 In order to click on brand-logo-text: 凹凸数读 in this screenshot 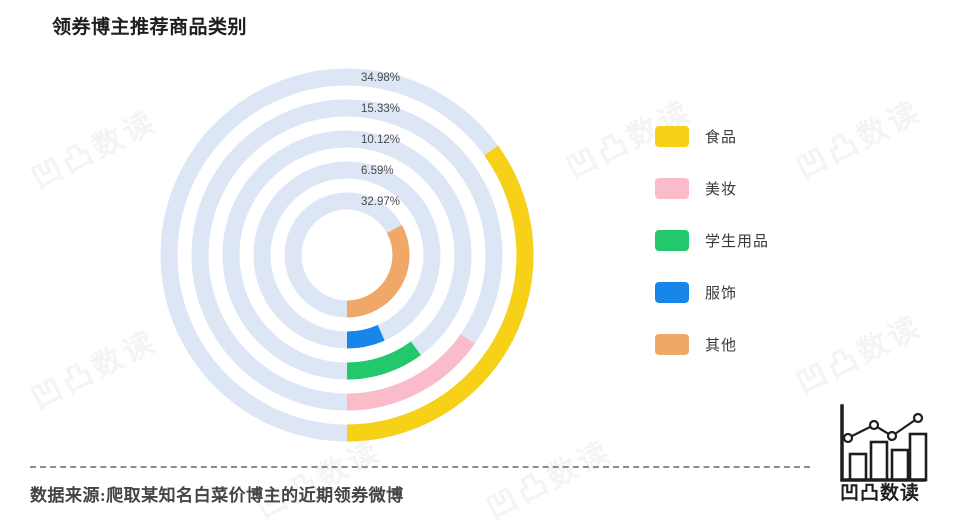, I will do `click(879, 493)`.